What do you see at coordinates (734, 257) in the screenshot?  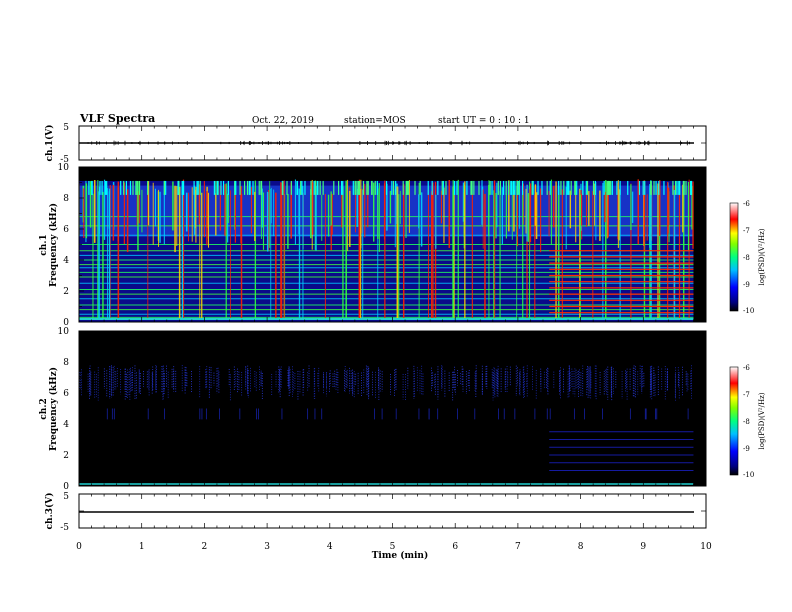 I see `ch1-colorbar` at bounding box center [734, 257].